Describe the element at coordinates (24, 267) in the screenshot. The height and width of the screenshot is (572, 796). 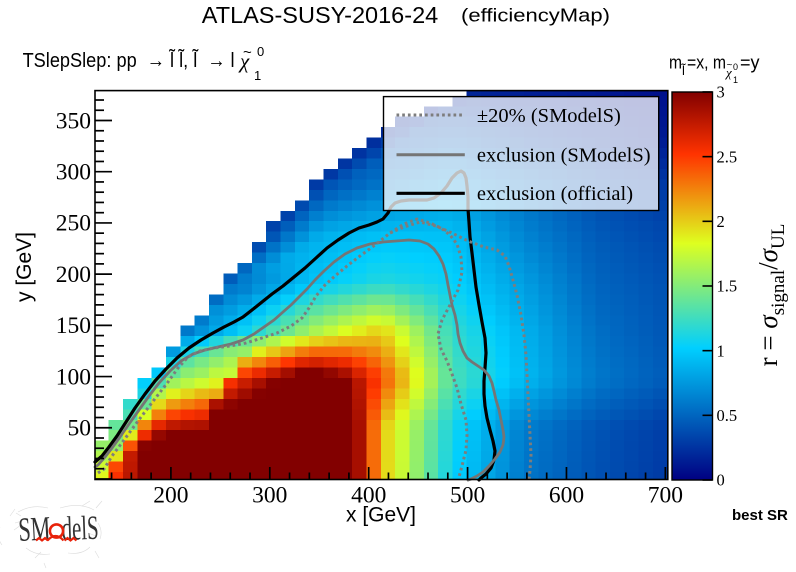
I see `svg-text: y [GeV]` at that location.